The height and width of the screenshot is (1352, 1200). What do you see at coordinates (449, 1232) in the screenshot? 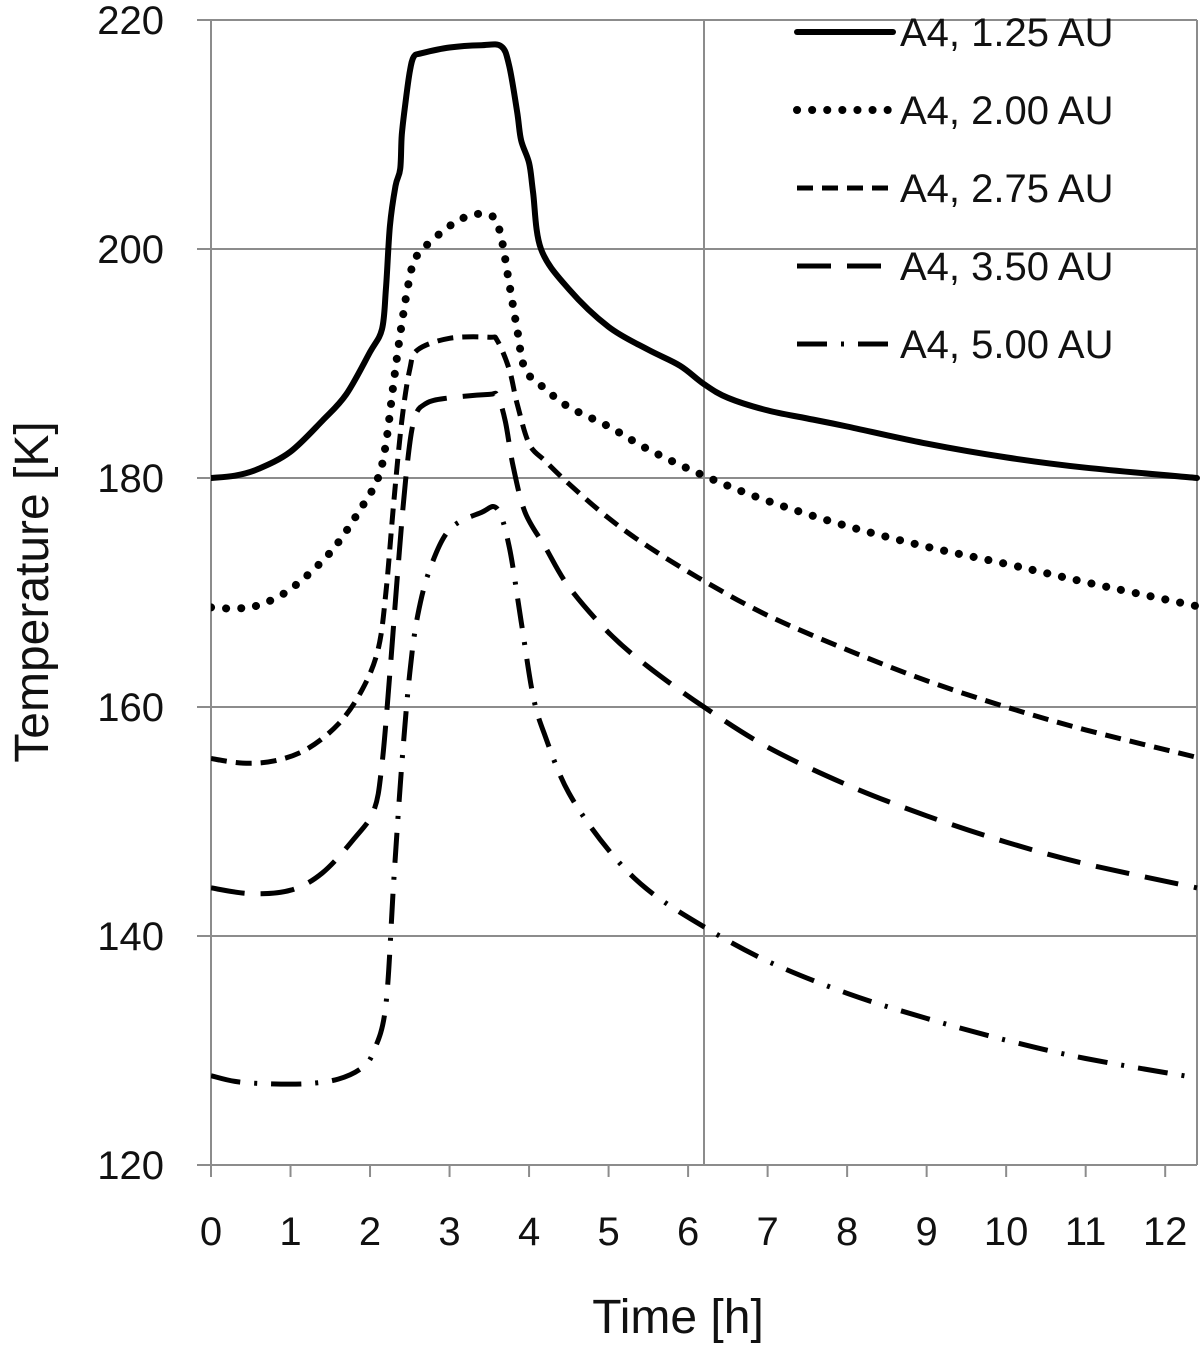
I see `x-tick-label: 3` at bounding box center [449, 1232].